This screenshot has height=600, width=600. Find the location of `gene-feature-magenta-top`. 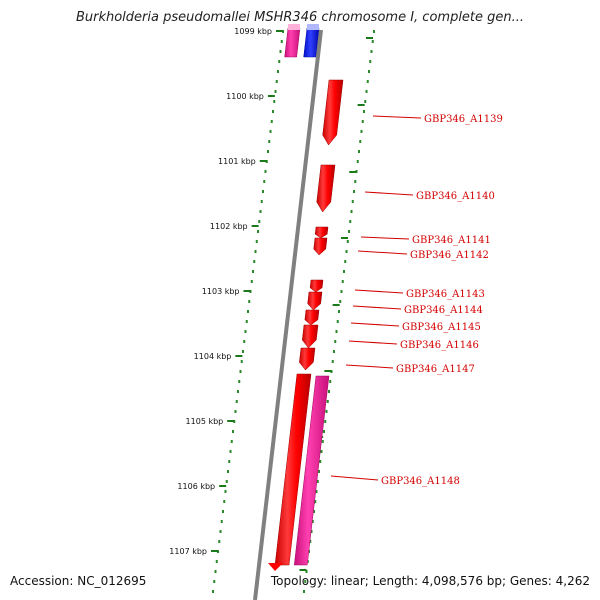

gene-feature-magenta-top is located at coordinates (292, 42).